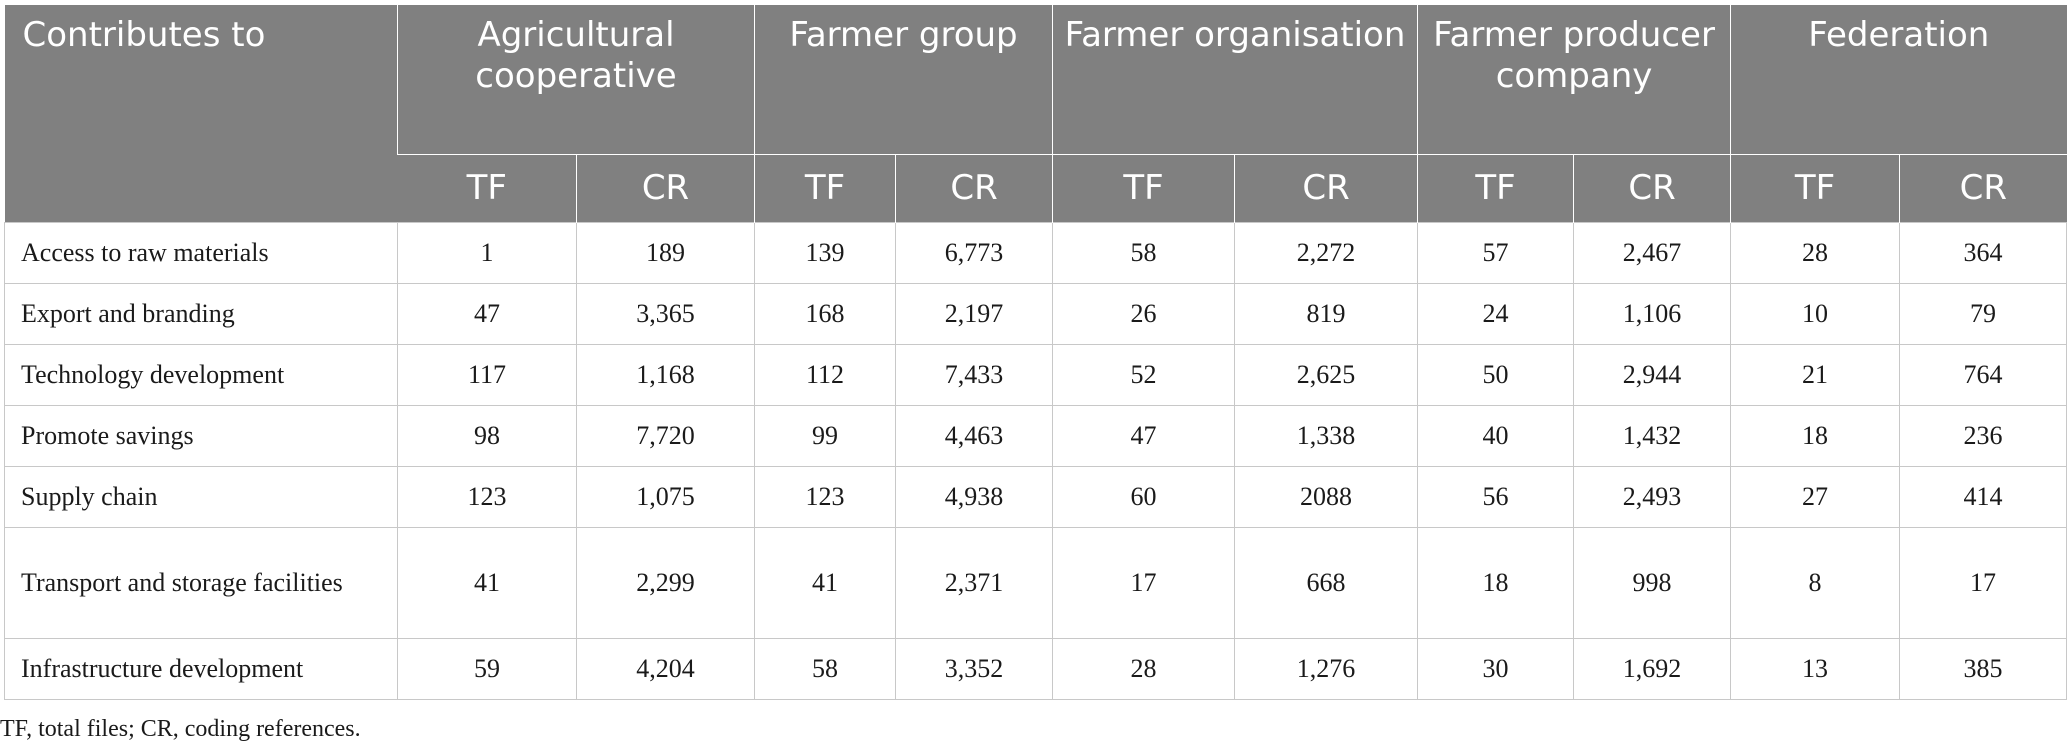 Image resolution: width=2067 pixels, height=756 pixels. What do you see at coordinates (1574, 79) in the screenshot?
I see `group-header-farmer-producer-company: Farmer producer company` at bounding box center [1574, 79].